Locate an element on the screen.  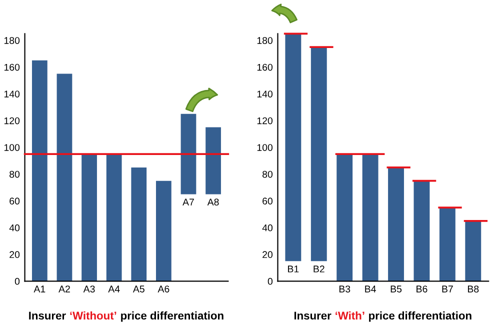
x-tick-label: A7 is located at coordinates (188, 202).